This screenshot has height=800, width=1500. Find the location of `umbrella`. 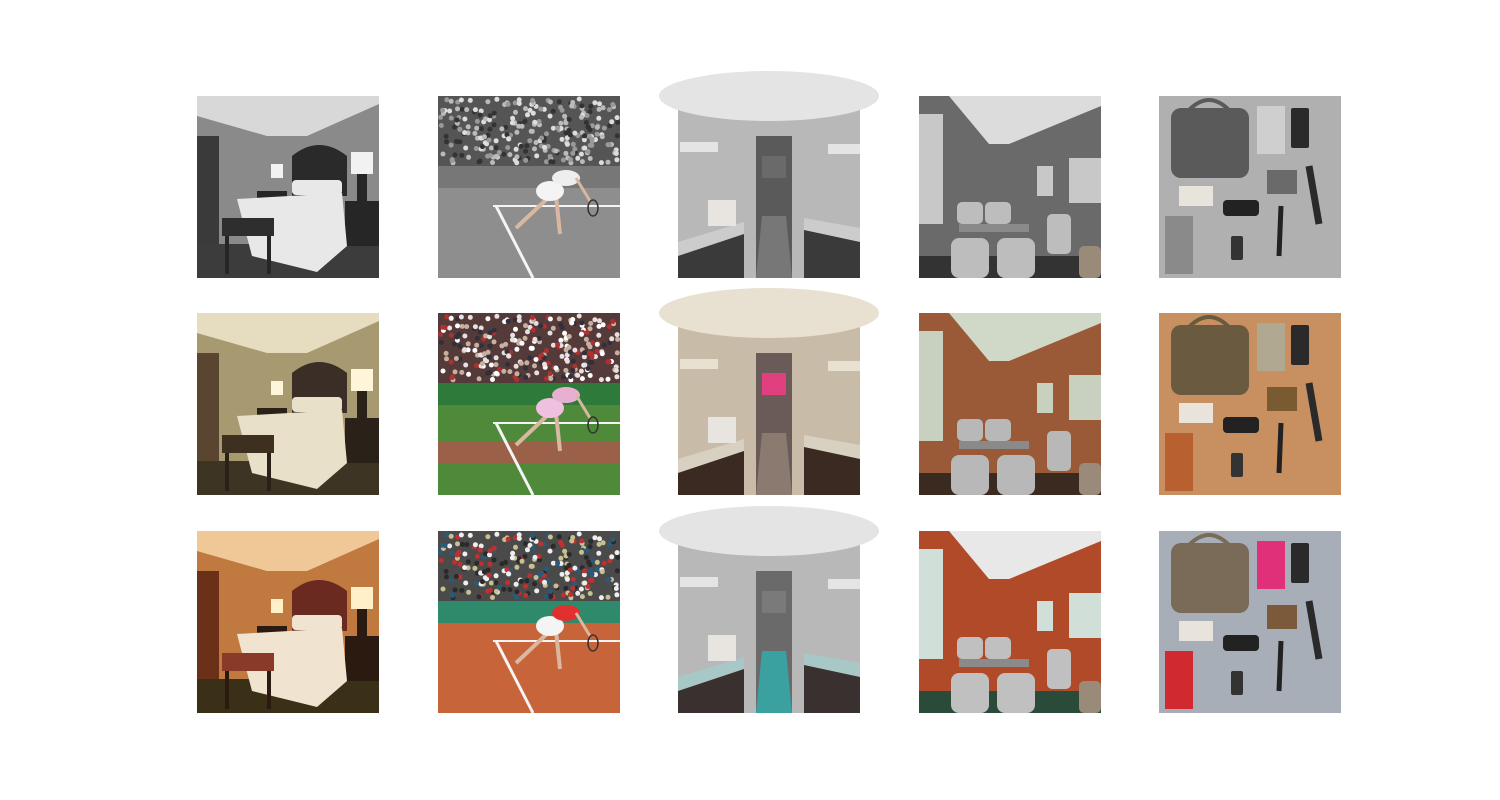

umbrella is located at coordinates (1314, 195).